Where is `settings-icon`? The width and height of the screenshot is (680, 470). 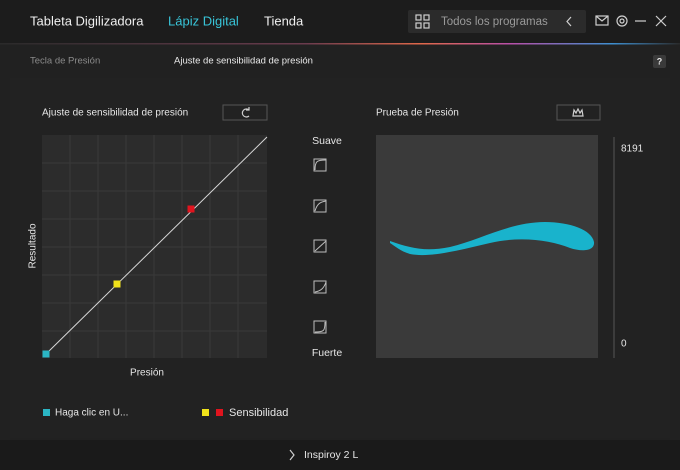 settings-icon is located at coordinates (622, 21).